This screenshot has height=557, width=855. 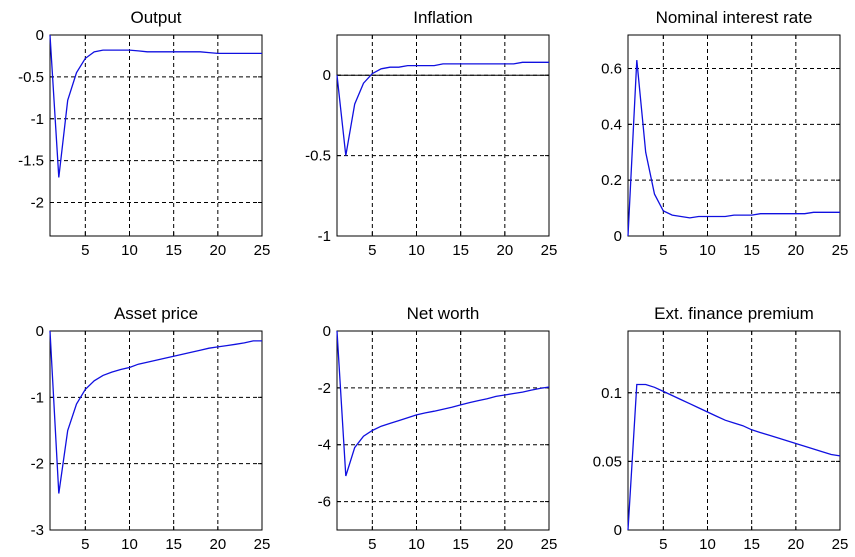 I want to click on y-tick-label: -6, so click(x=324, y=502).